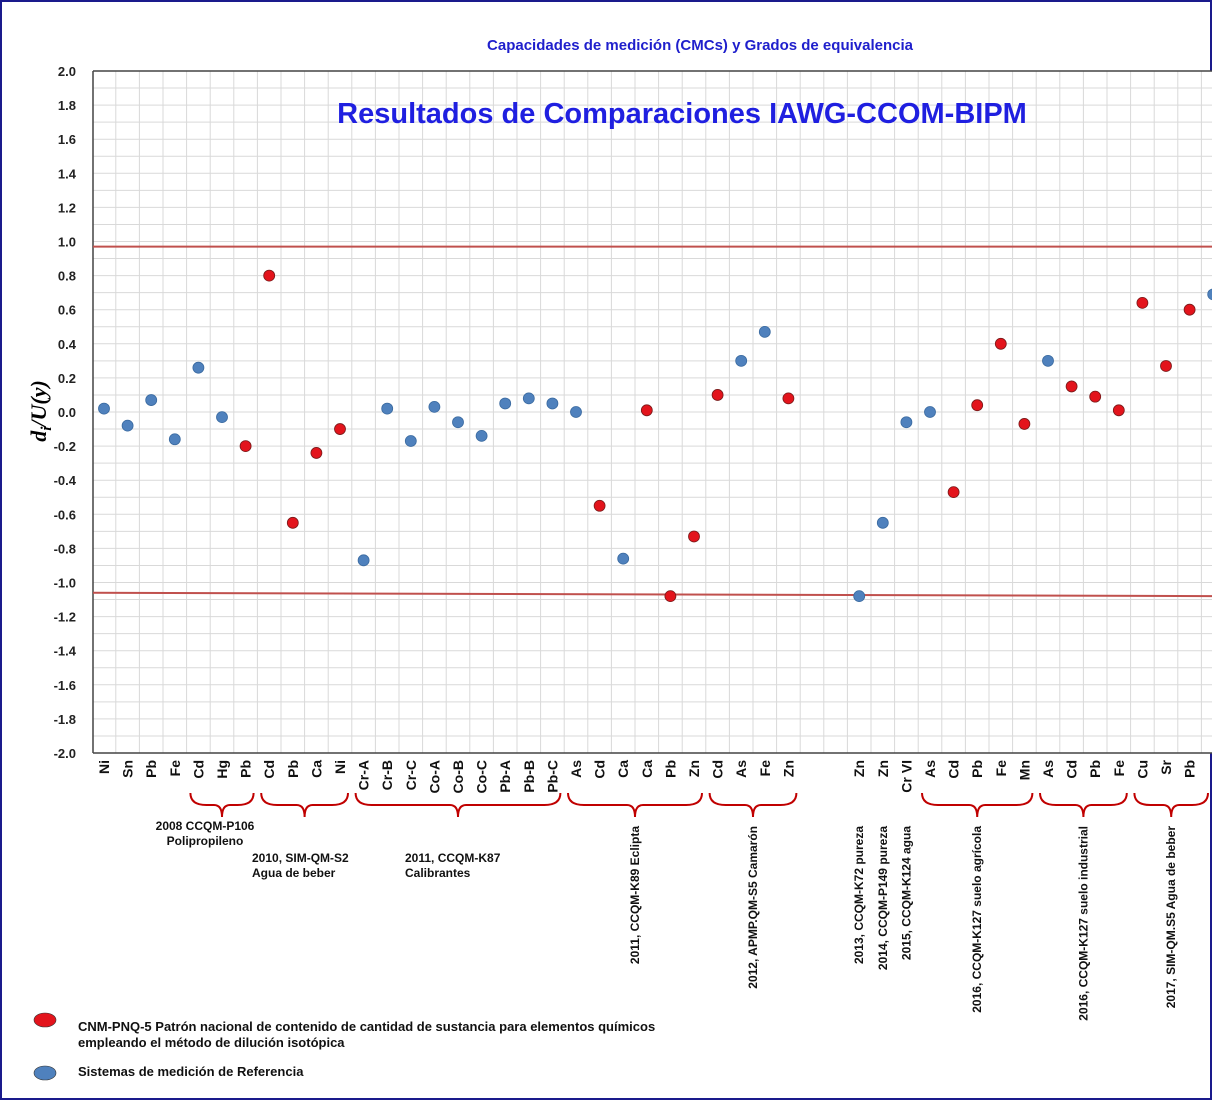  Describe the element at coordinates (67, 378) in the screenshot. I see `y-tick-label: 0.2` at that location.